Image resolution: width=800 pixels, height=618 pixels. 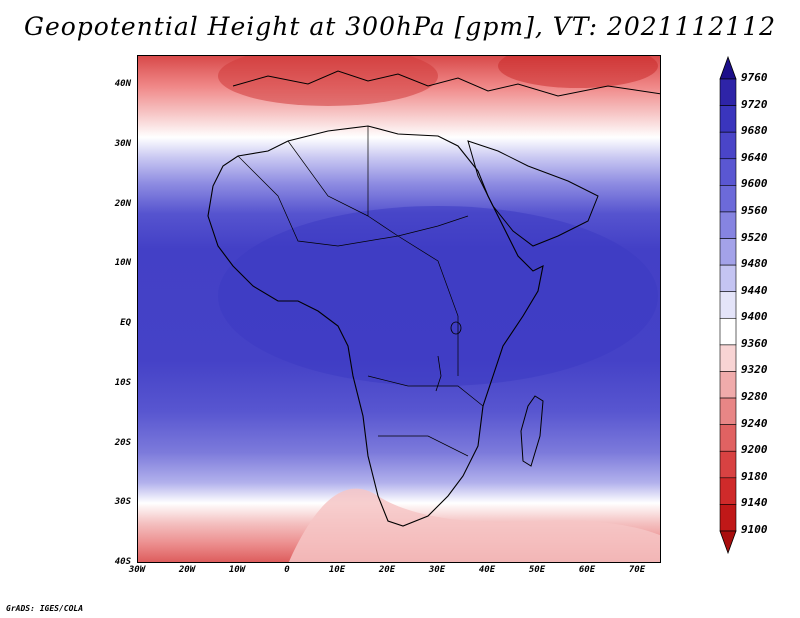 I want to click on lat-label: 20N, so click(x=122, y=203).